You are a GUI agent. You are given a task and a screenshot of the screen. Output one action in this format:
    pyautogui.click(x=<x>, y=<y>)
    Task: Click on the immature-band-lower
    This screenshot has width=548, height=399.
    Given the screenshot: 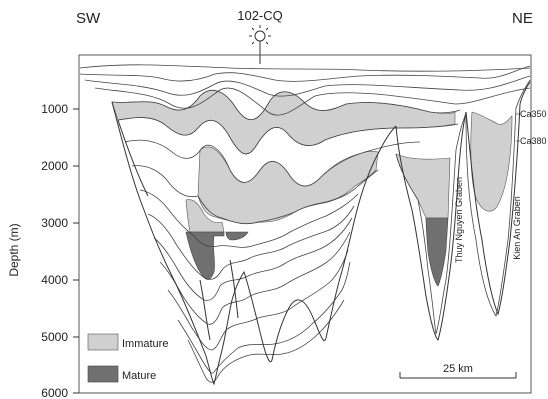 What is the action you would take?
    pyautogui.click(x=288, y=185)
    